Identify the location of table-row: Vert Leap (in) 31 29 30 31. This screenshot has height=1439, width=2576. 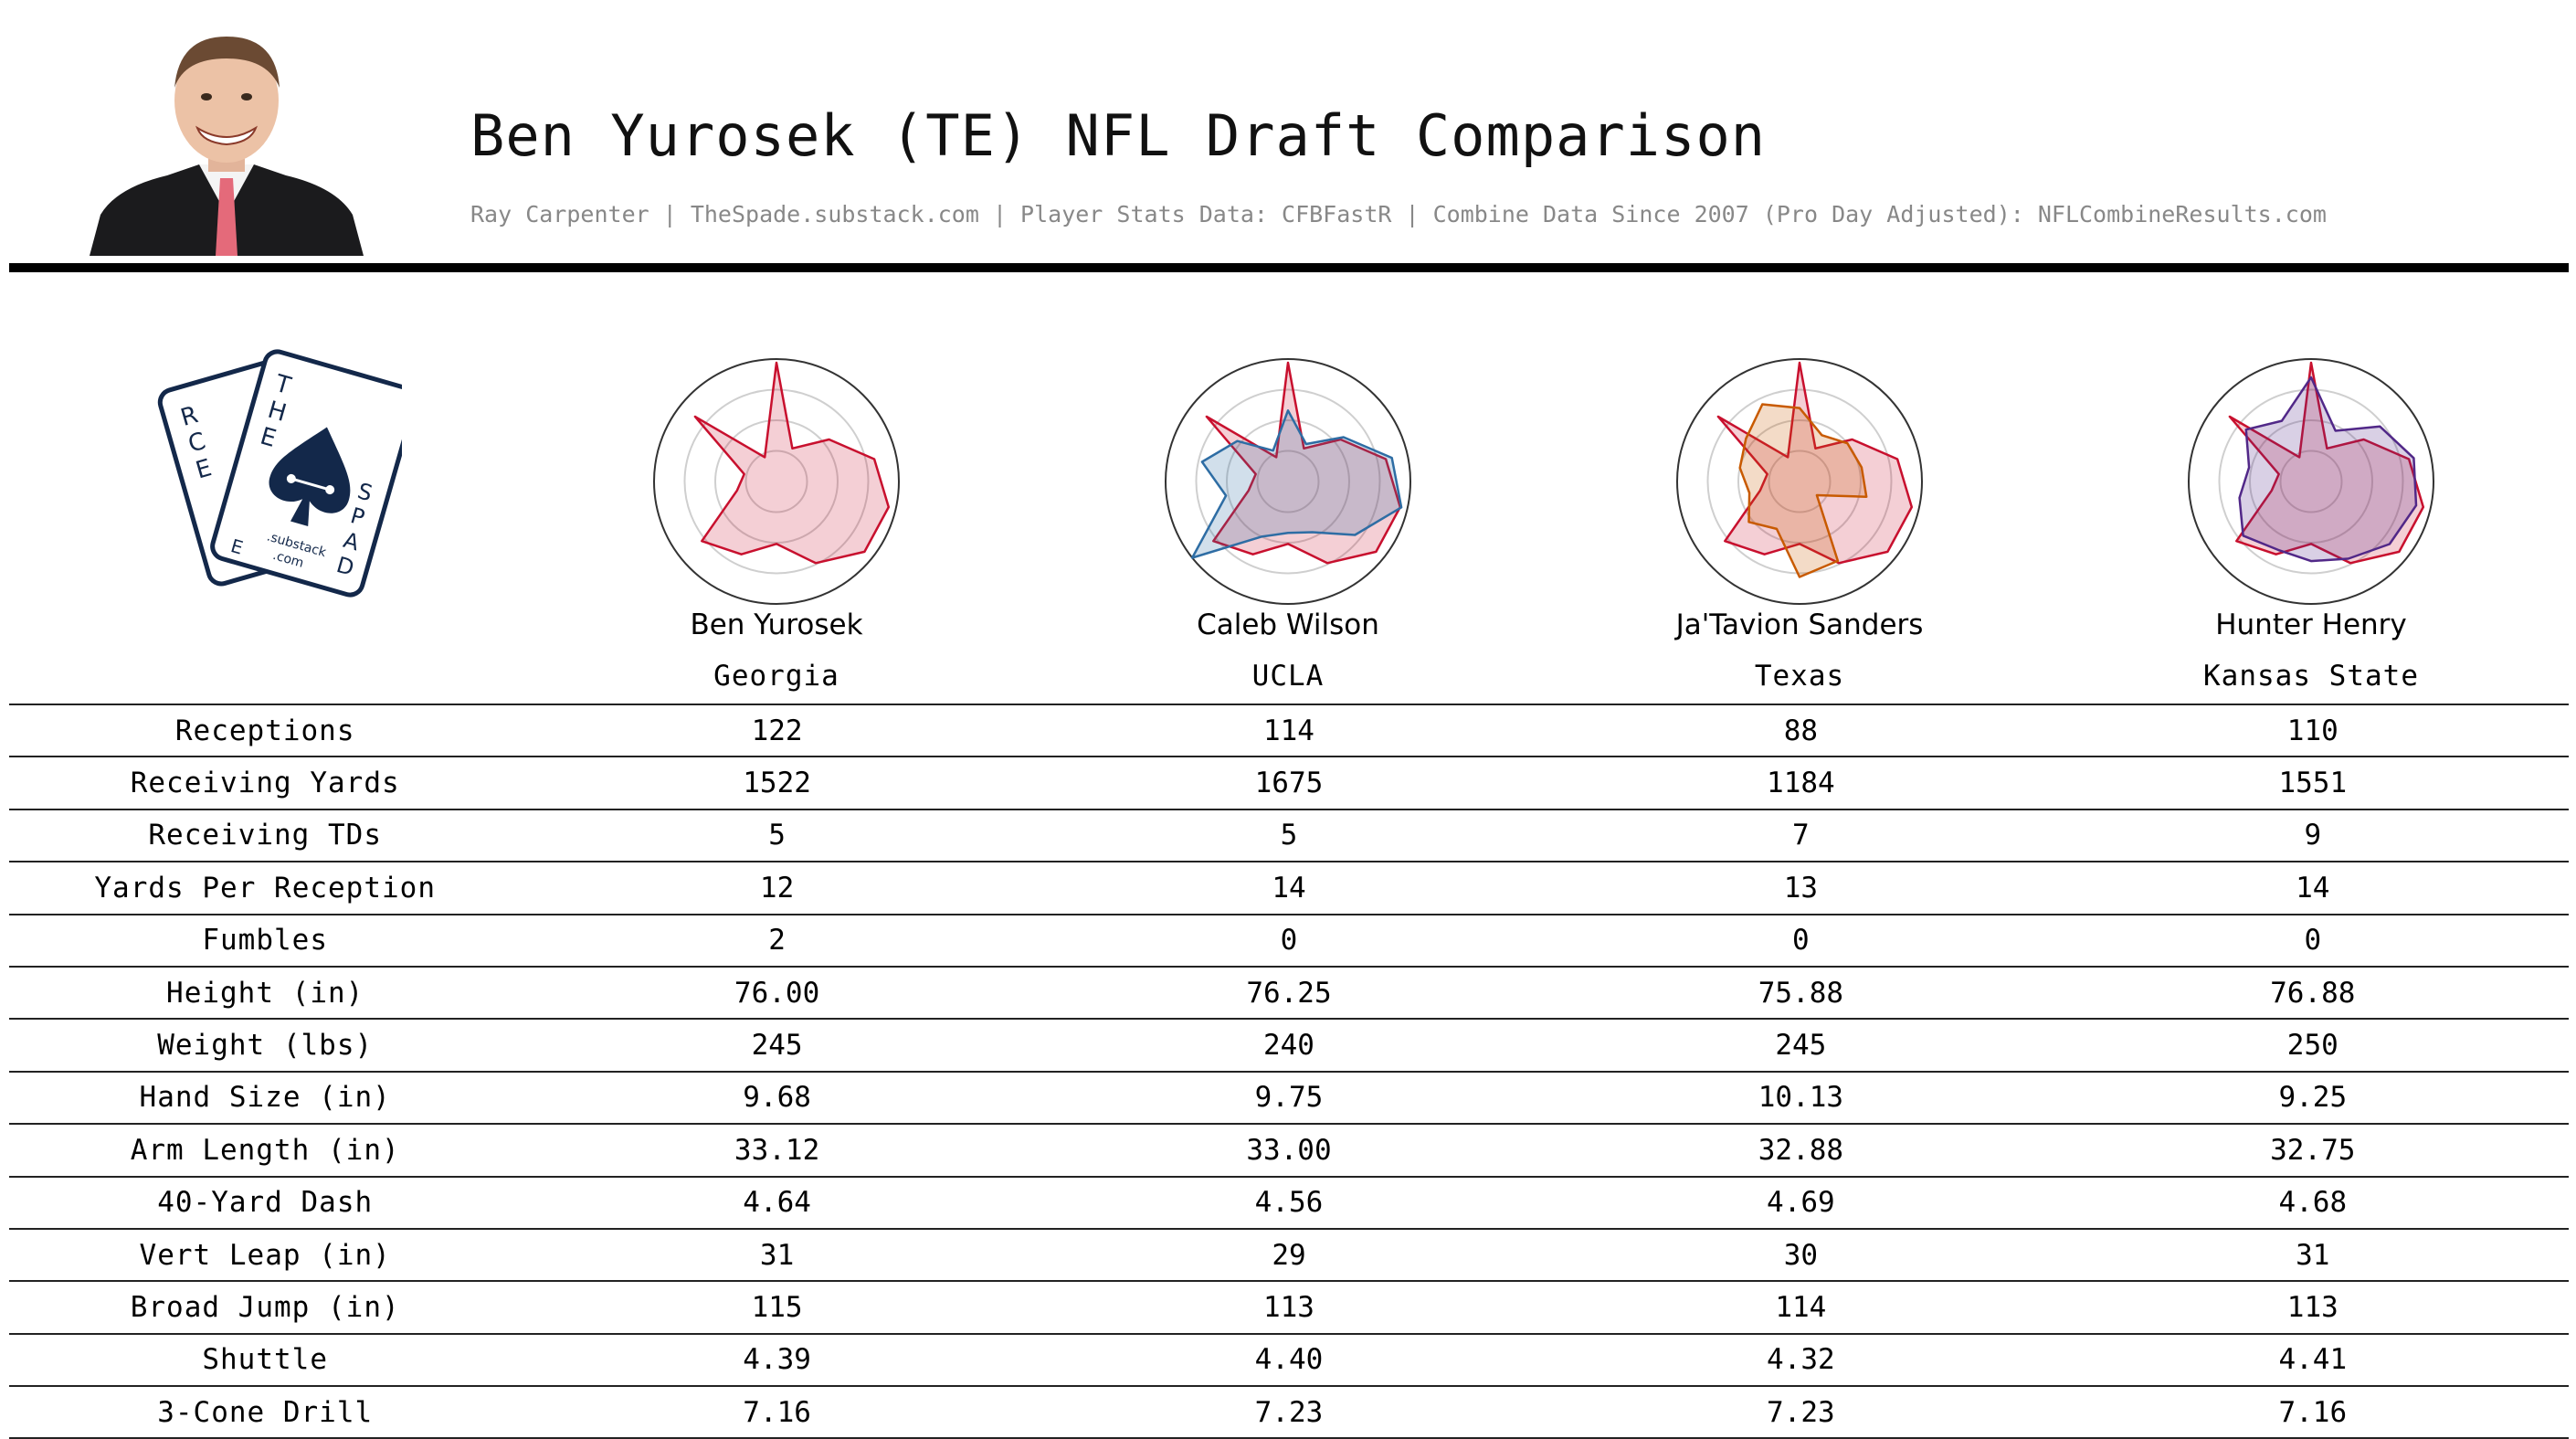
(1289, 1254).